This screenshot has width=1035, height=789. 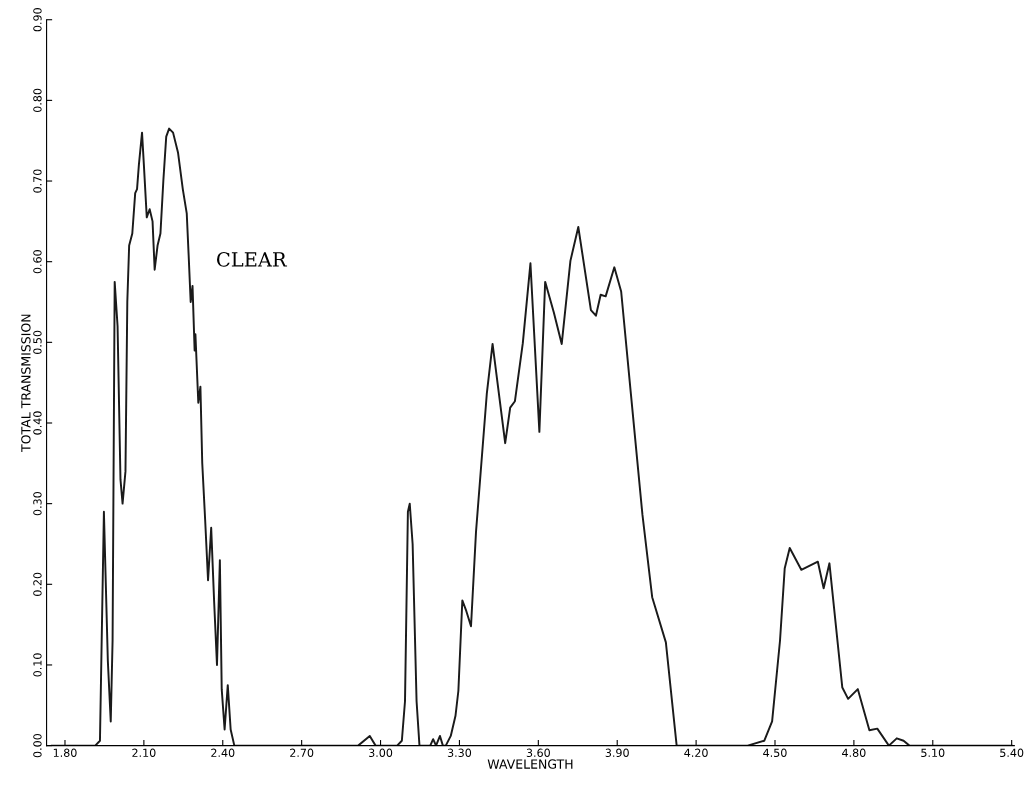 What do you see at coordinates (696, 752) in the screenshot?
I see `x-tick-label: 4.20` at bounding box center [696, 752].